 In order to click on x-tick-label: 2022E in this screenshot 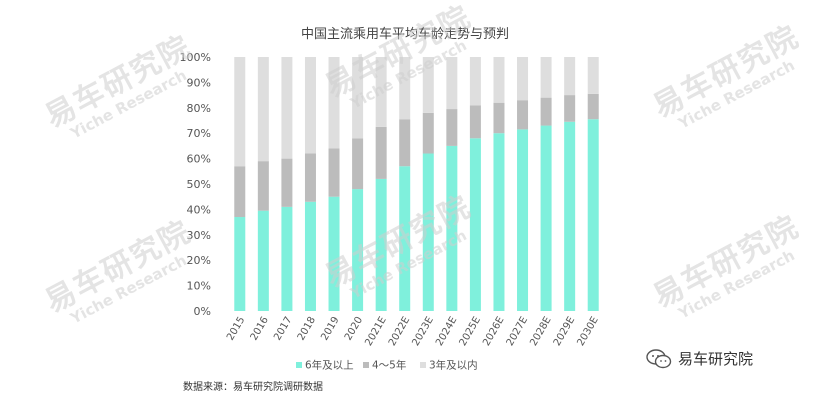, I will do `click(399, 331)`.